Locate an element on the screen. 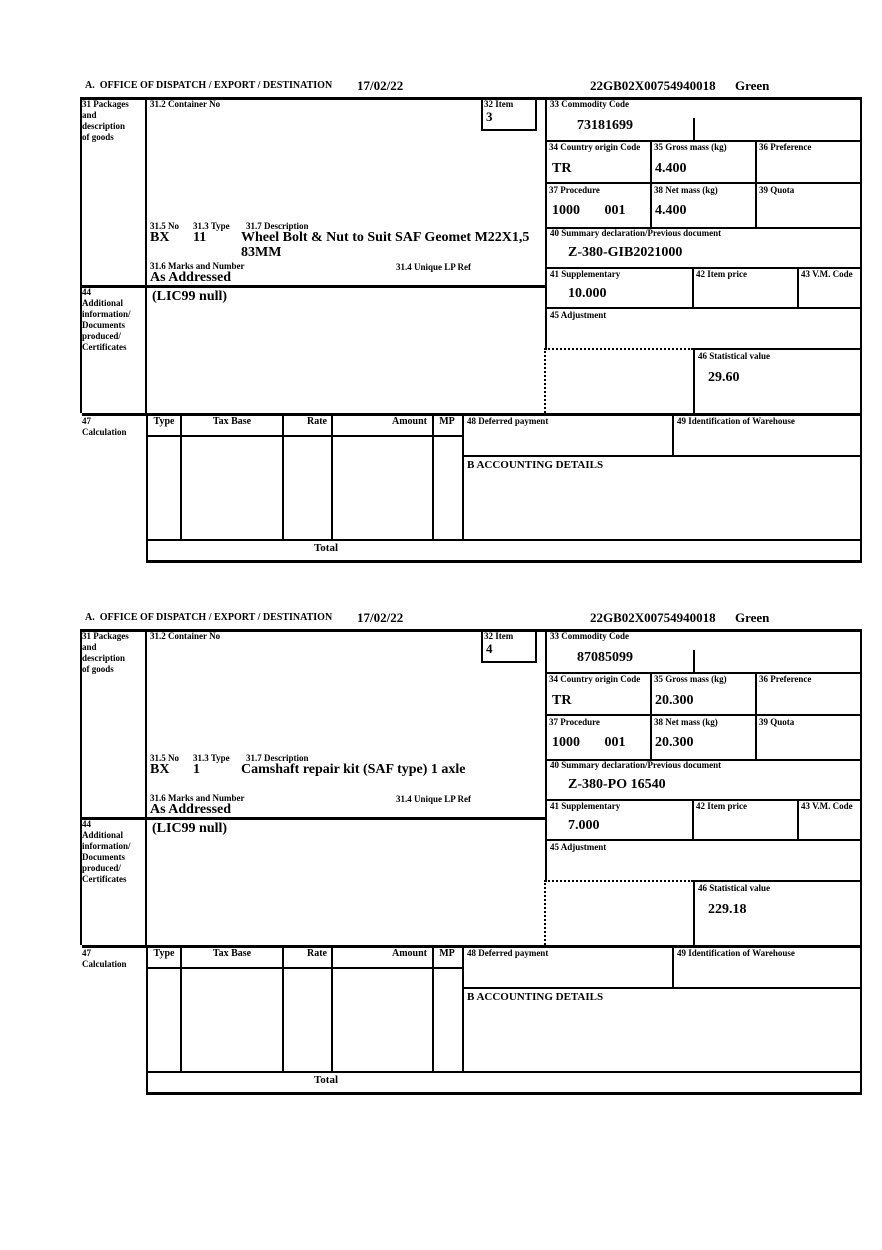  box42-43-divider is located at coordinates (798, 819).